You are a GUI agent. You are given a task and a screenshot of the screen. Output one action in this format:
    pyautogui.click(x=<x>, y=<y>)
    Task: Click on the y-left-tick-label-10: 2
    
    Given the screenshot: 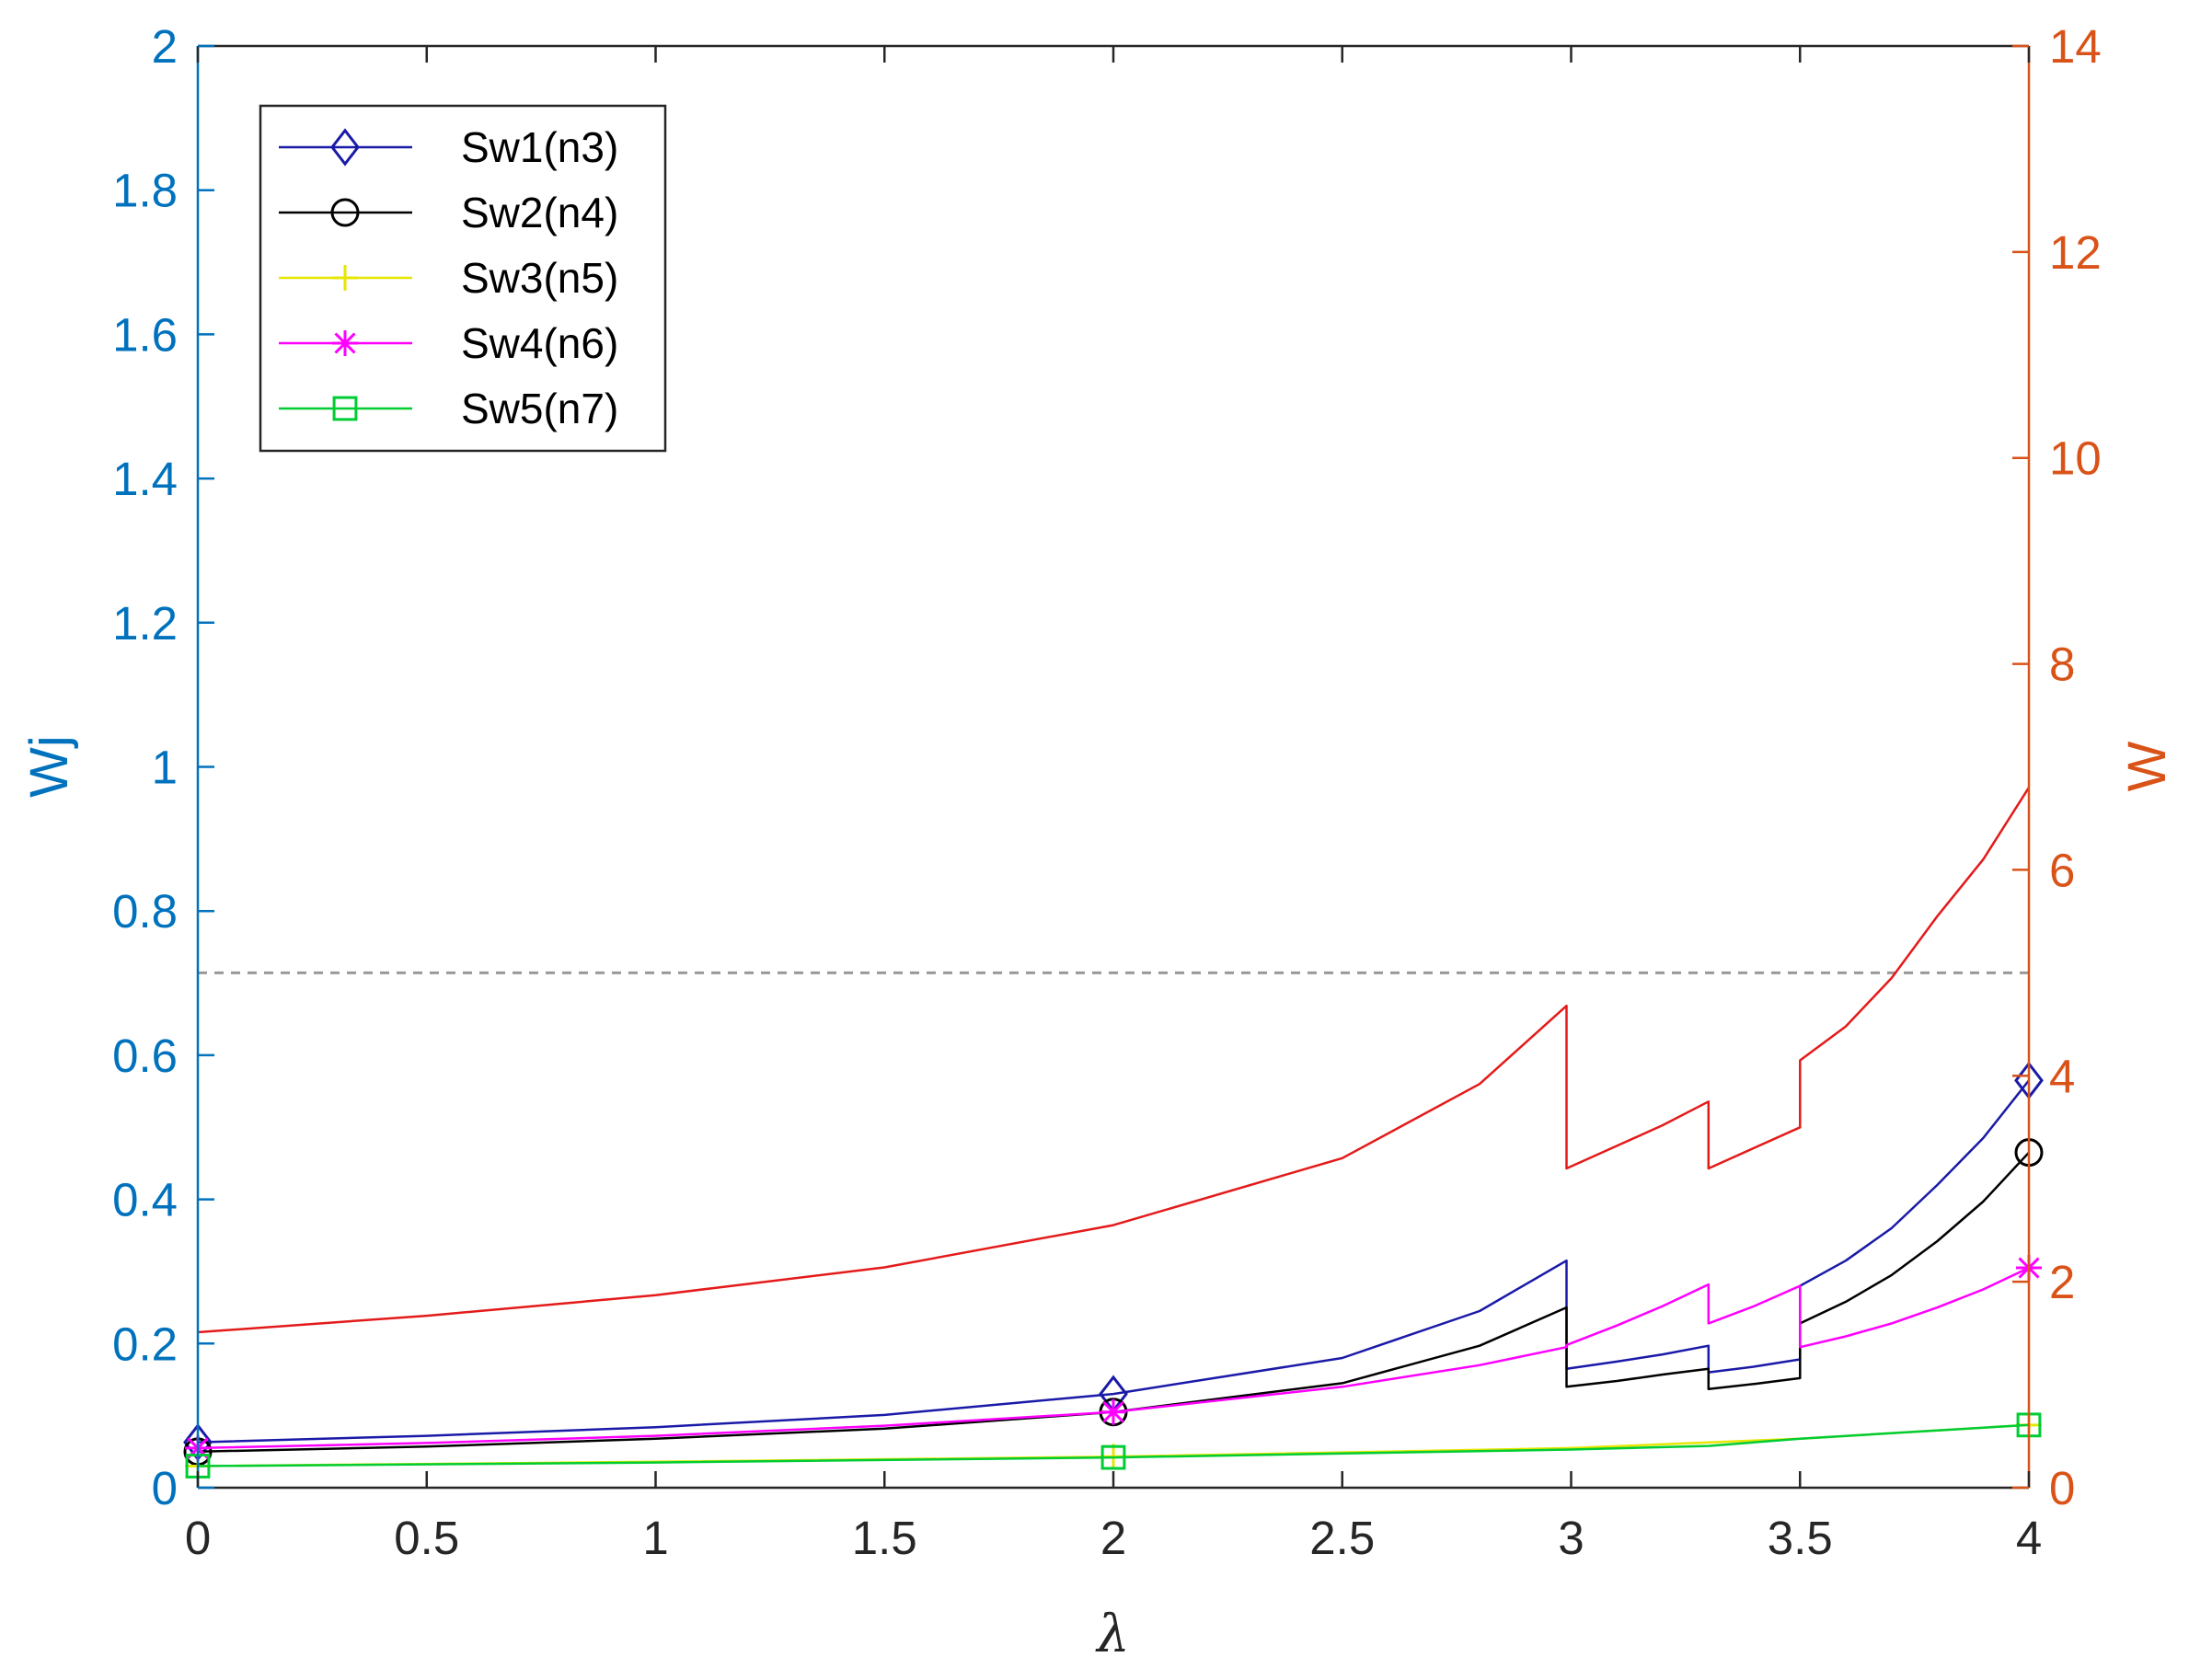 What is the action you would take?
    pyautogui.click(x=165, y=46)
    